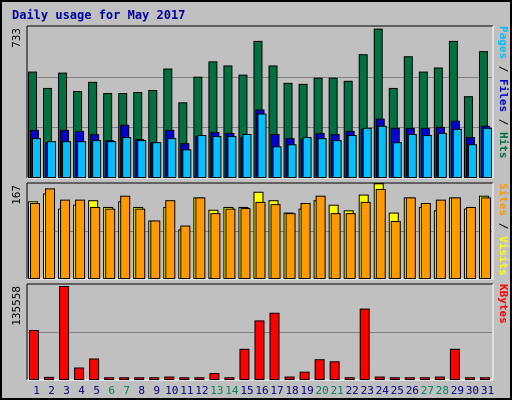 The image size is (512, 402). Describe the element at coordinates (322, 390) in the screenshot. I see `x-axis-day-label: 20` at that location.